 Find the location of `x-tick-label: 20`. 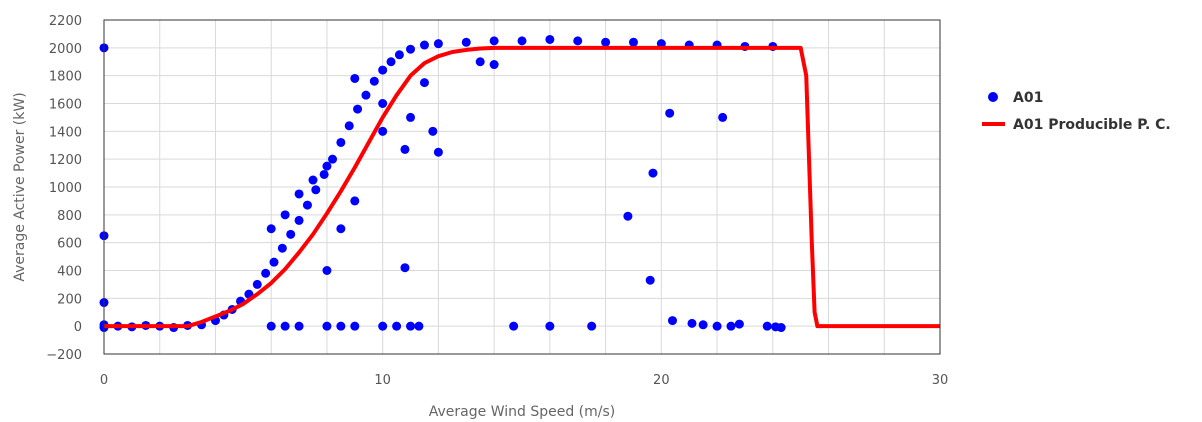

x-tick-label: 20 is located at coordinates (661, 380).